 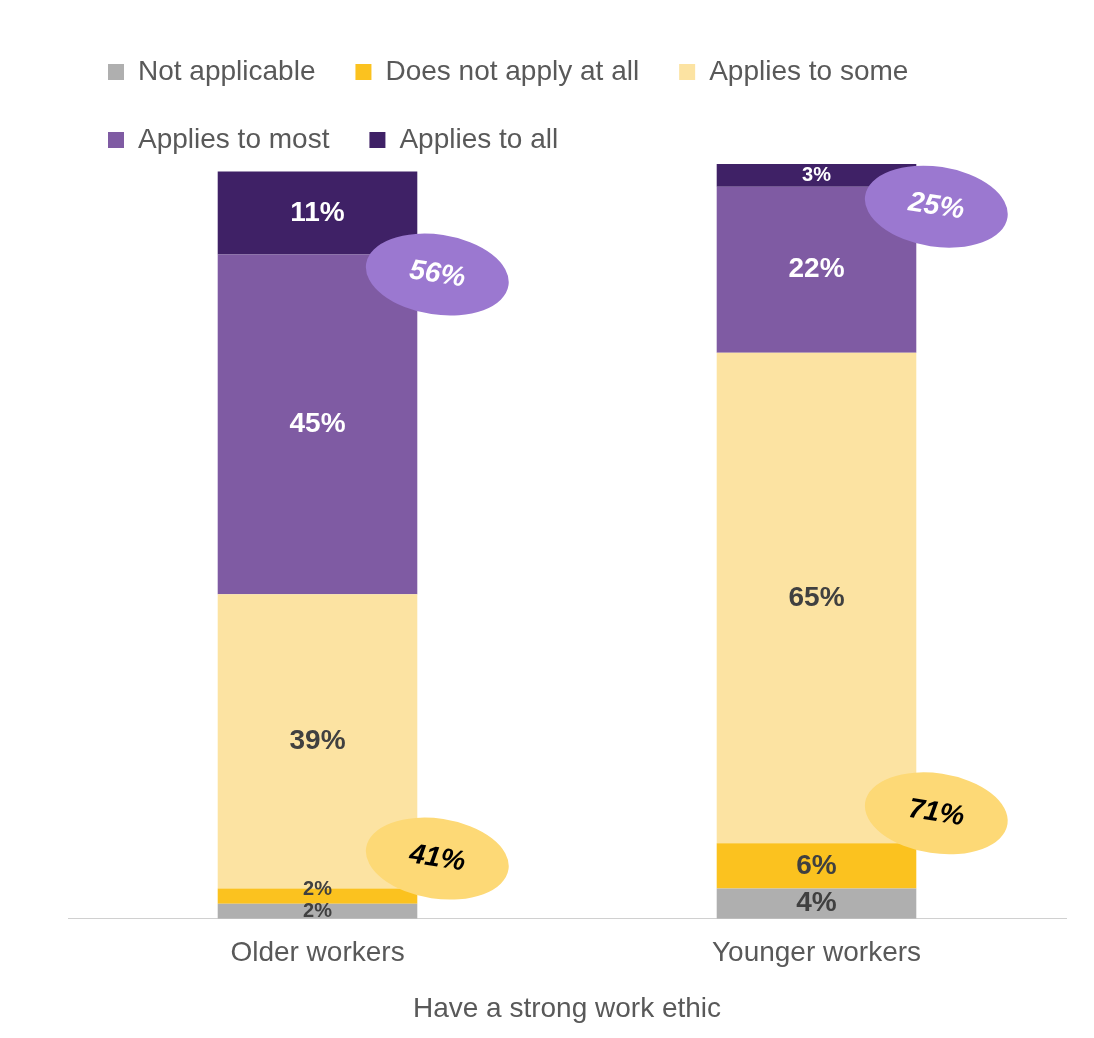 I want to click on data-label: 45%, so click(x=317, y=423).